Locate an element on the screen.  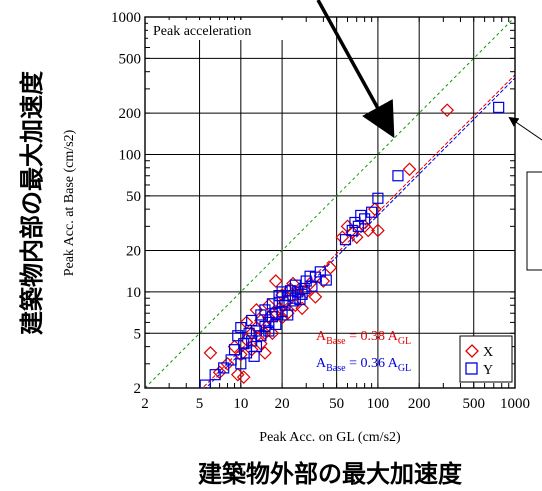
y-axis-label-japanese: 建築物内部の最大加速度 is located at coordinates (32, 202).